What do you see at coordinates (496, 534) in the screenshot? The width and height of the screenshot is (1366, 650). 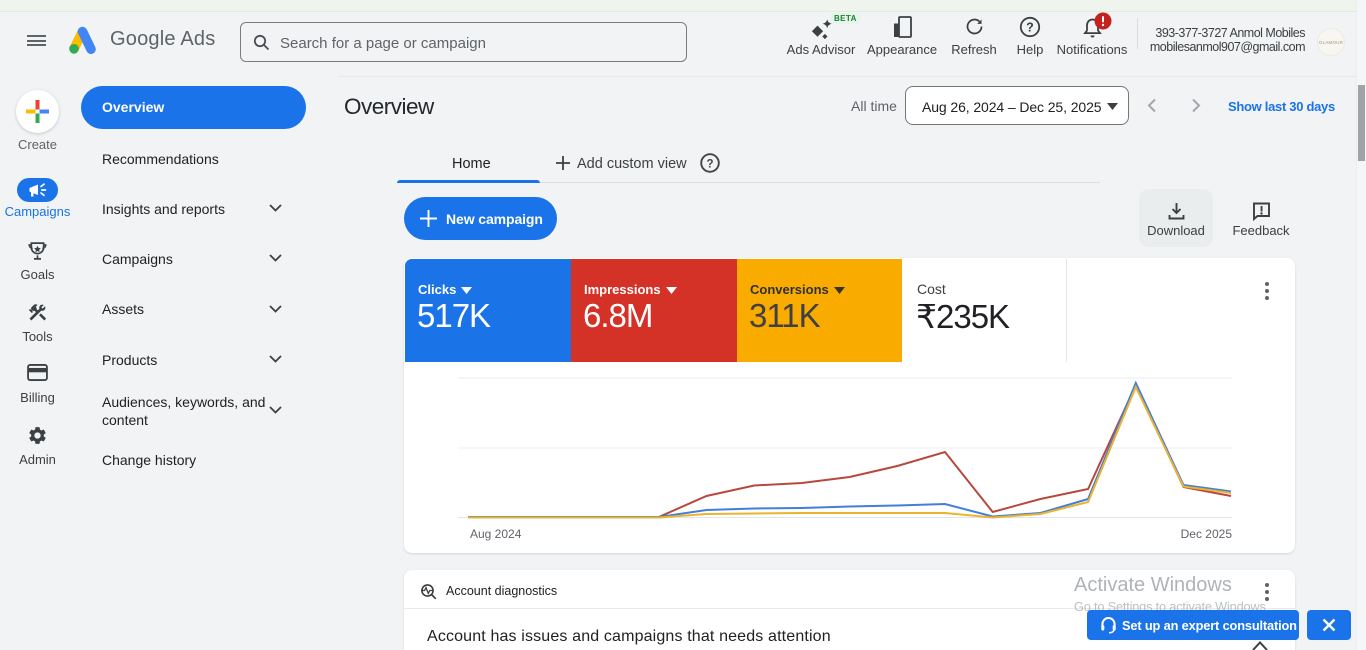 I see `svg-text: Aug 2024` at bounding box center [496, 534].